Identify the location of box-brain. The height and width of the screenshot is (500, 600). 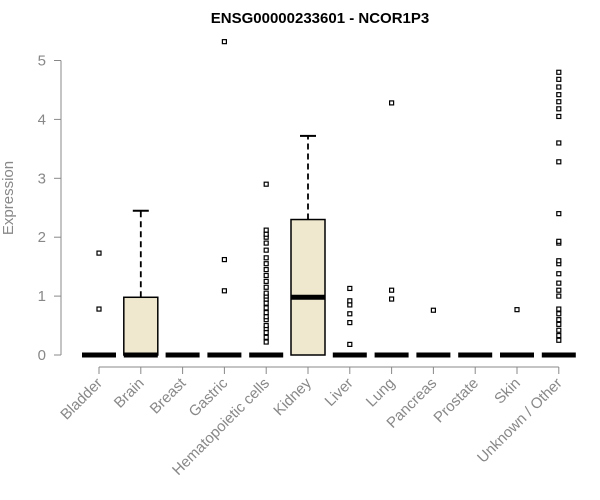
(141, 283).